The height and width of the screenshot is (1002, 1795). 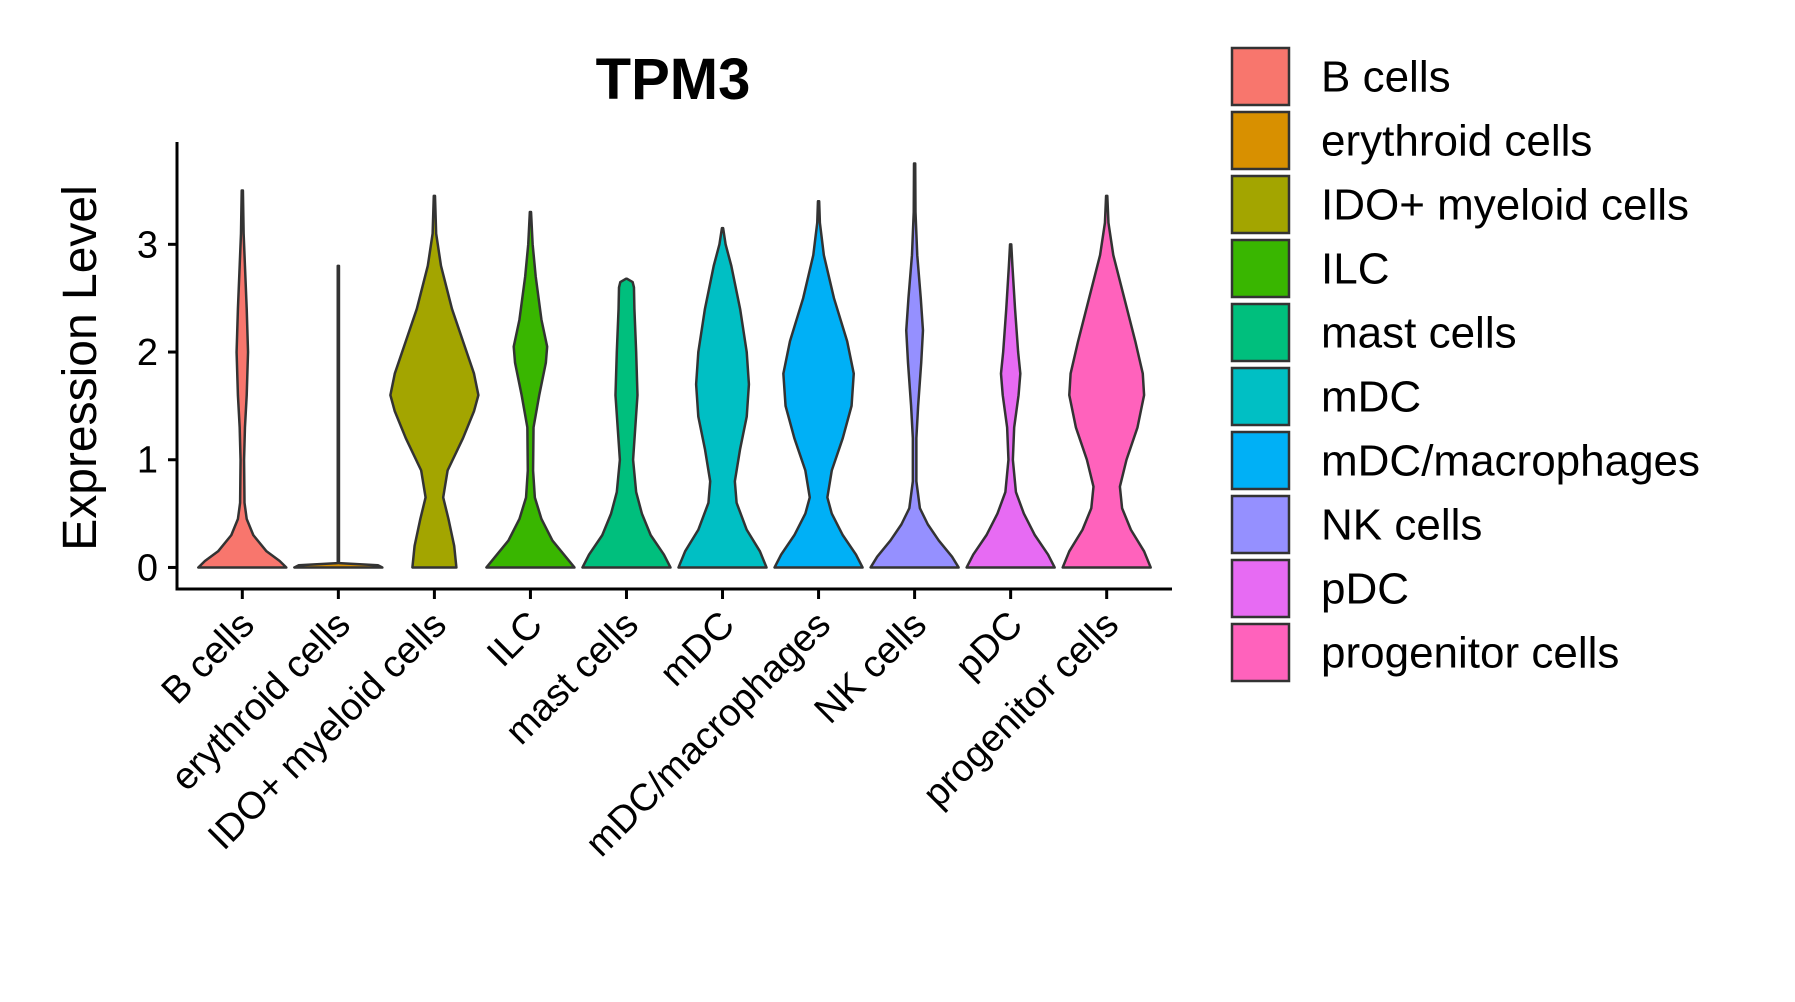 I want to click on violin-mdc-macrophages, so click(x=818, y=384).